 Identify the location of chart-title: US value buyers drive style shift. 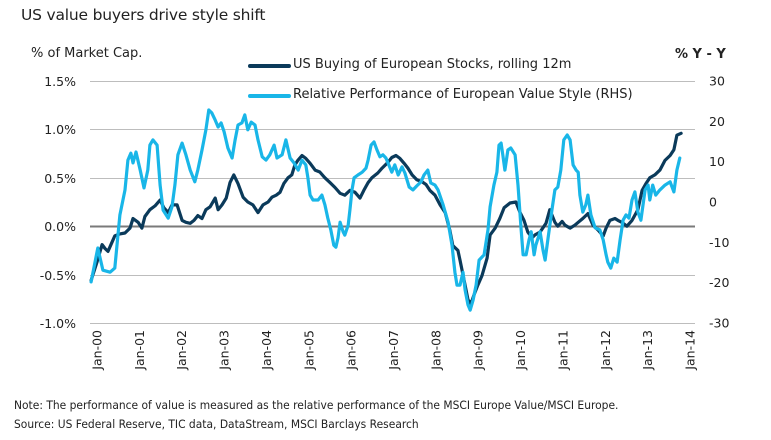
(143, 15).